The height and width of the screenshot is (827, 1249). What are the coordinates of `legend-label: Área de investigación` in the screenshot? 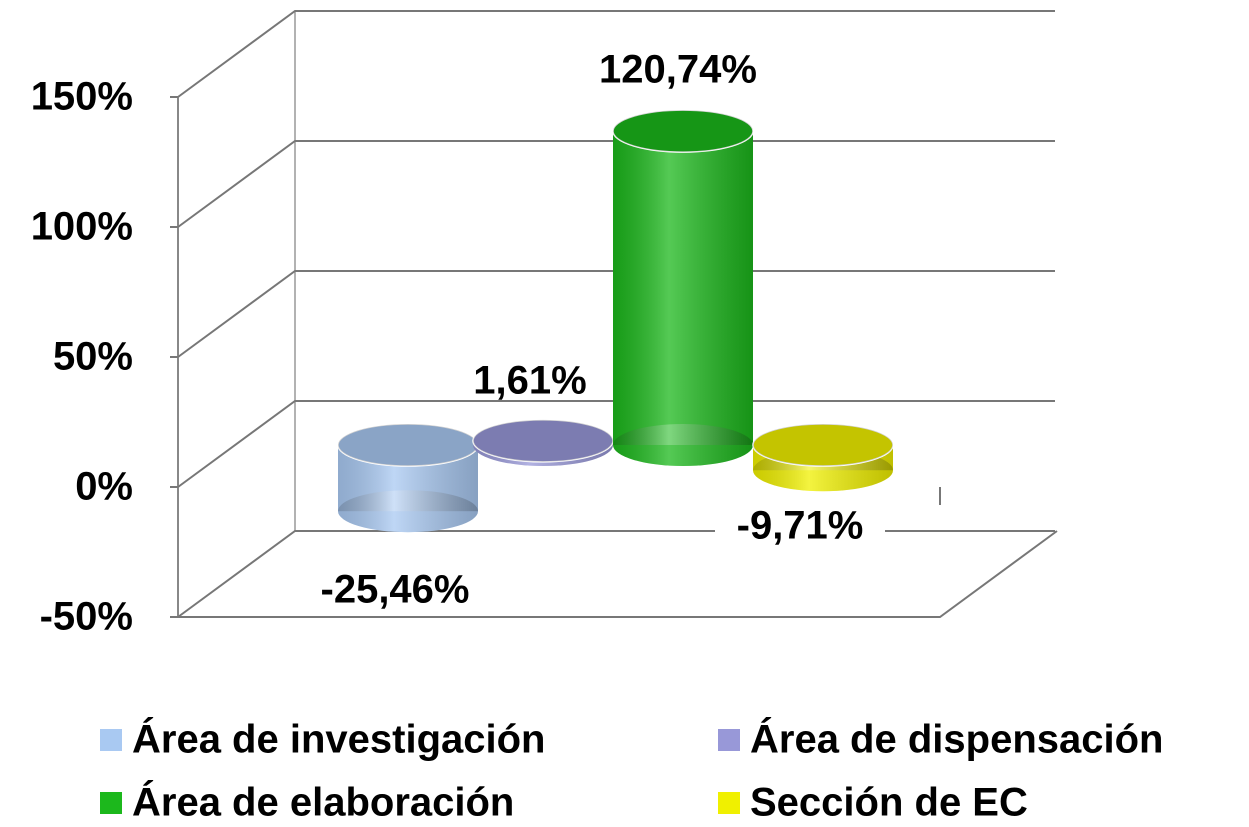 It's located at (338, 739).